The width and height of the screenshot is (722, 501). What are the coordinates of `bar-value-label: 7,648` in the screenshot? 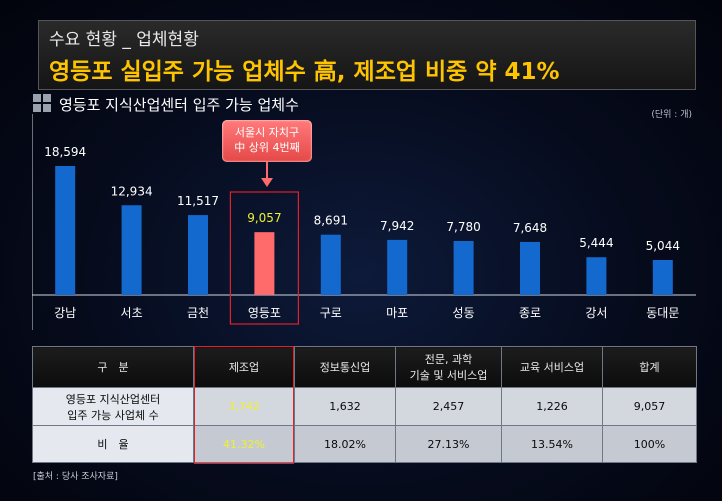 It's located at (530, 228).